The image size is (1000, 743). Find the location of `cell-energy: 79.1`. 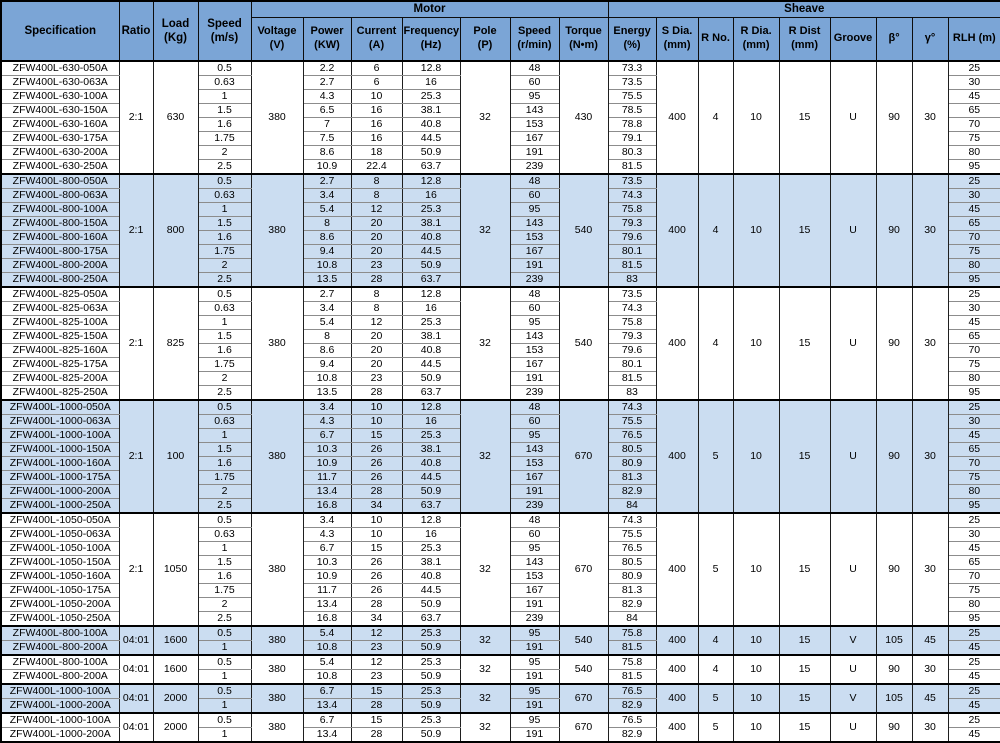

cell-energy: 79.1 is located at coordinates (632, 138).